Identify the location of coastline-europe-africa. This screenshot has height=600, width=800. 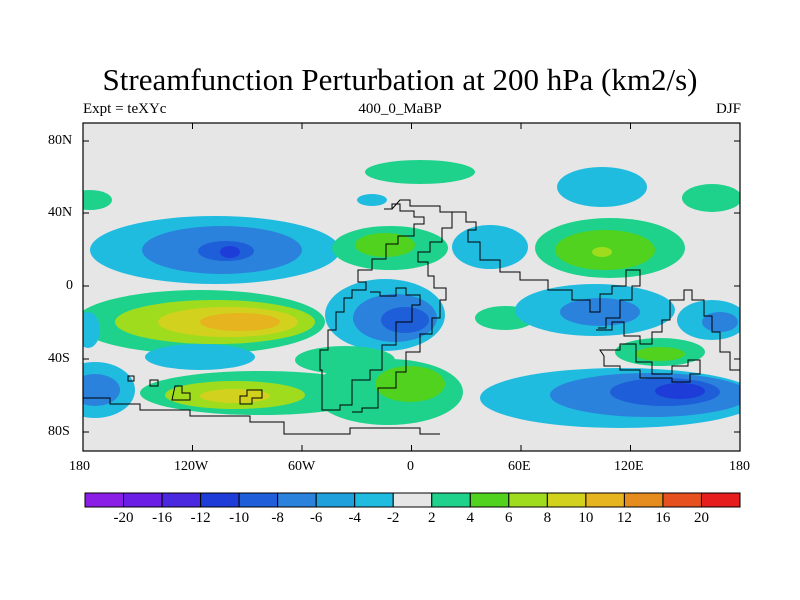
(402, 306).